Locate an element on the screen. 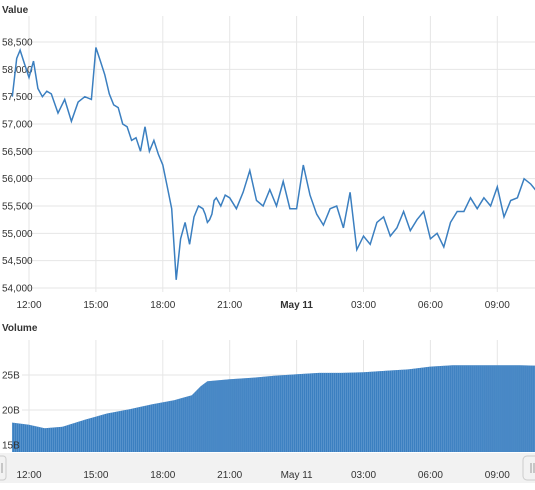 The image size is (535, 490). navigator-right-handle is located at coordinates (528, 468).